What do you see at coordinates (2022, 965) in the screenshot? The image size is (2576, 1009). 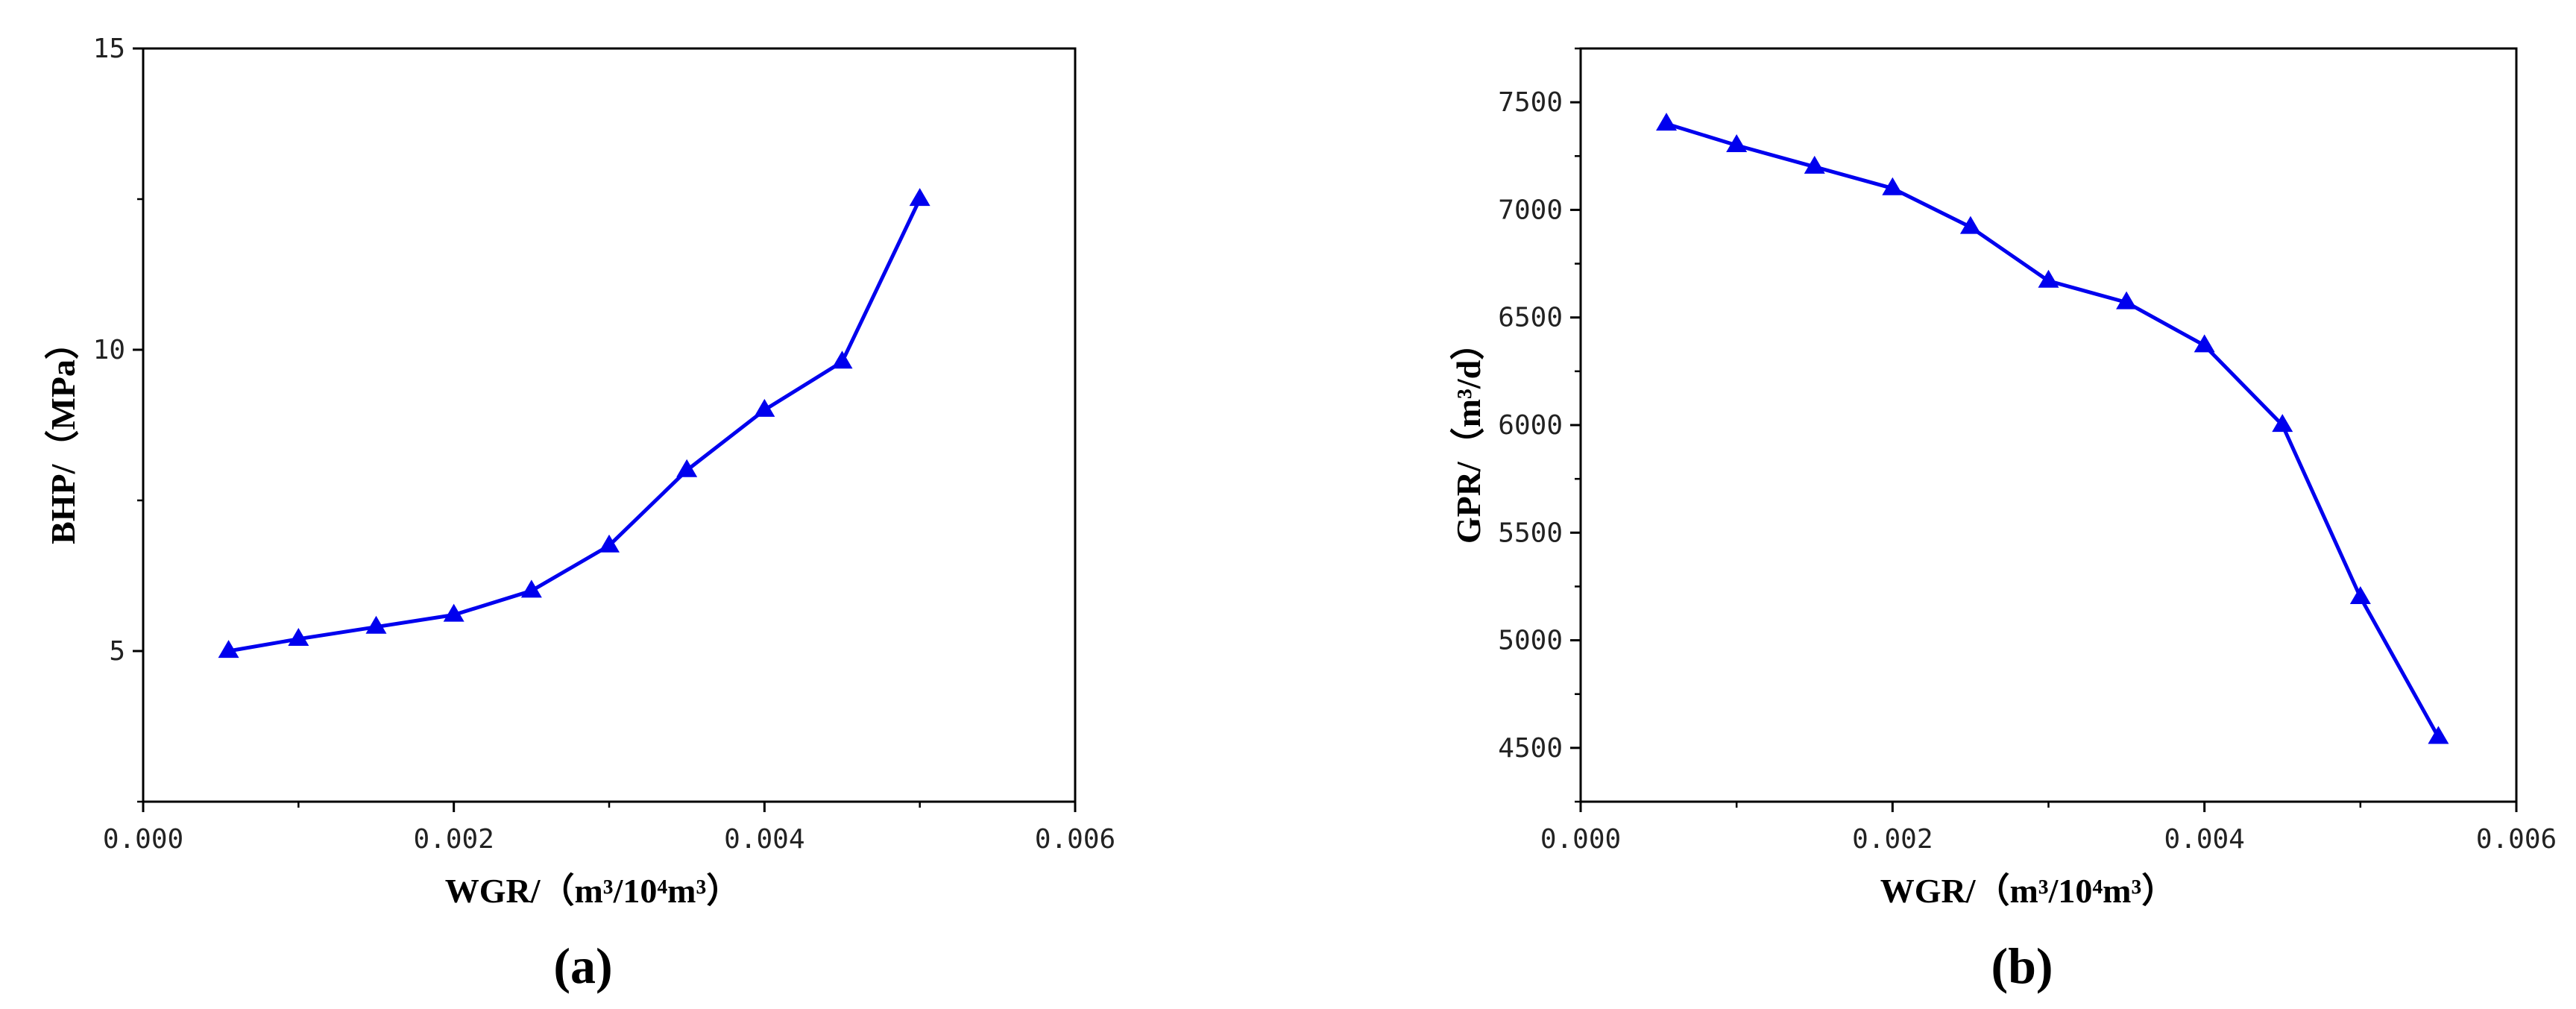 I see `panel-label: (b)` at bounding box center [2022, 965].